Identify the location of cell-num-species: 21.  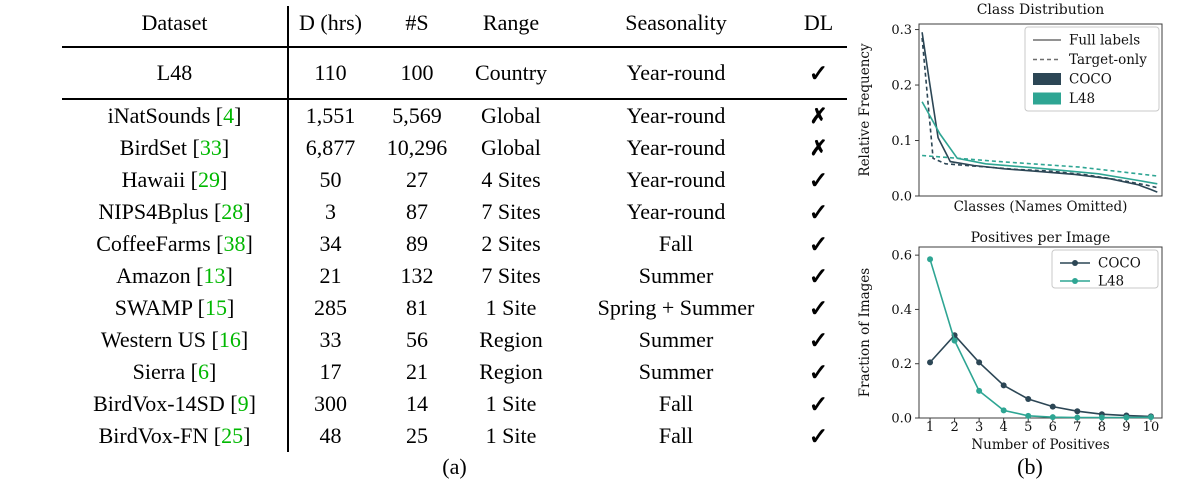
(417, 371).